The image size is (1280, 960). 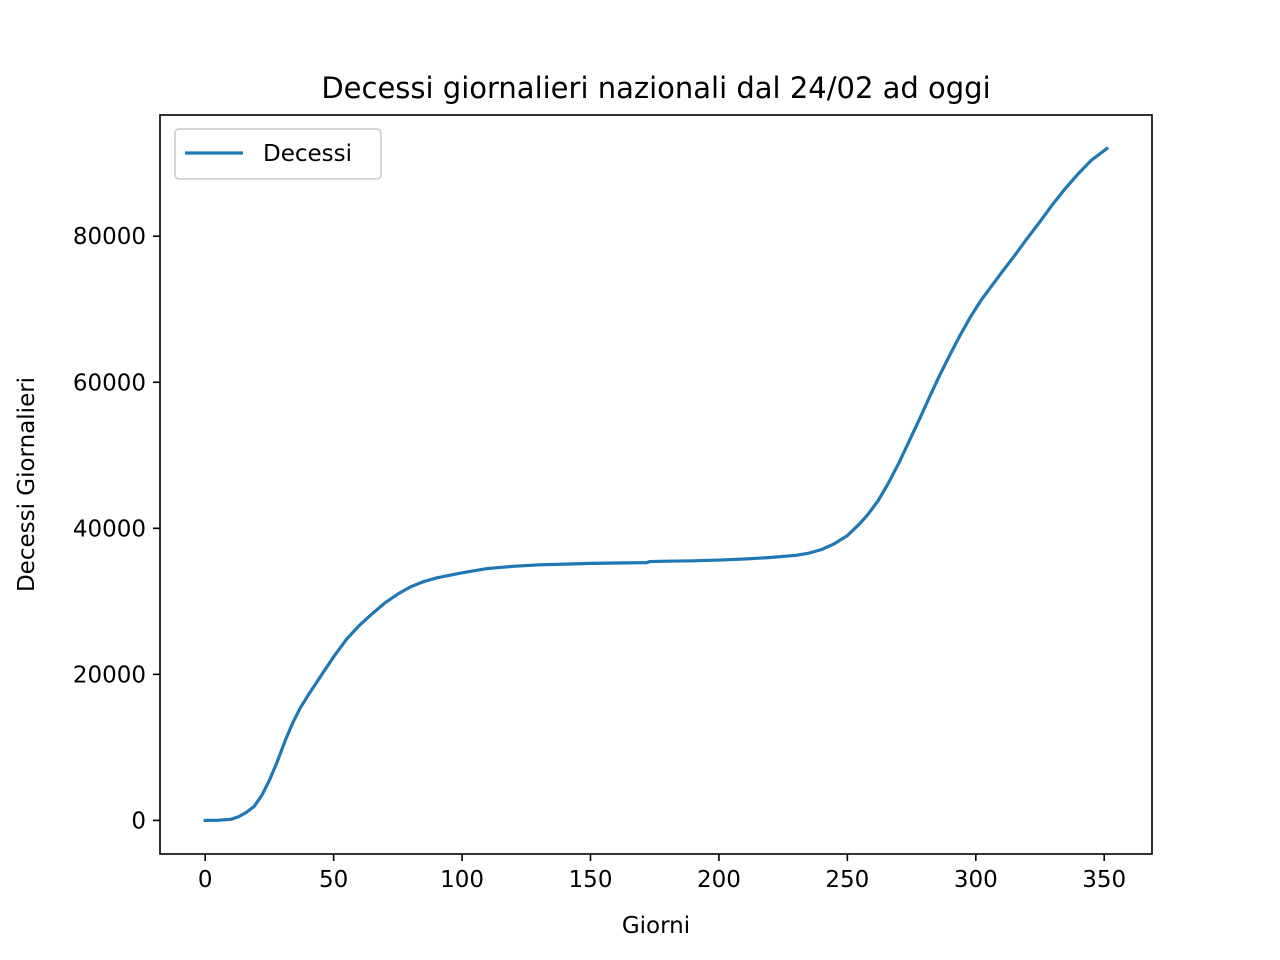 I want to click on y-axis-label: Decessi Giornalieri, so click(x=27, y=484).